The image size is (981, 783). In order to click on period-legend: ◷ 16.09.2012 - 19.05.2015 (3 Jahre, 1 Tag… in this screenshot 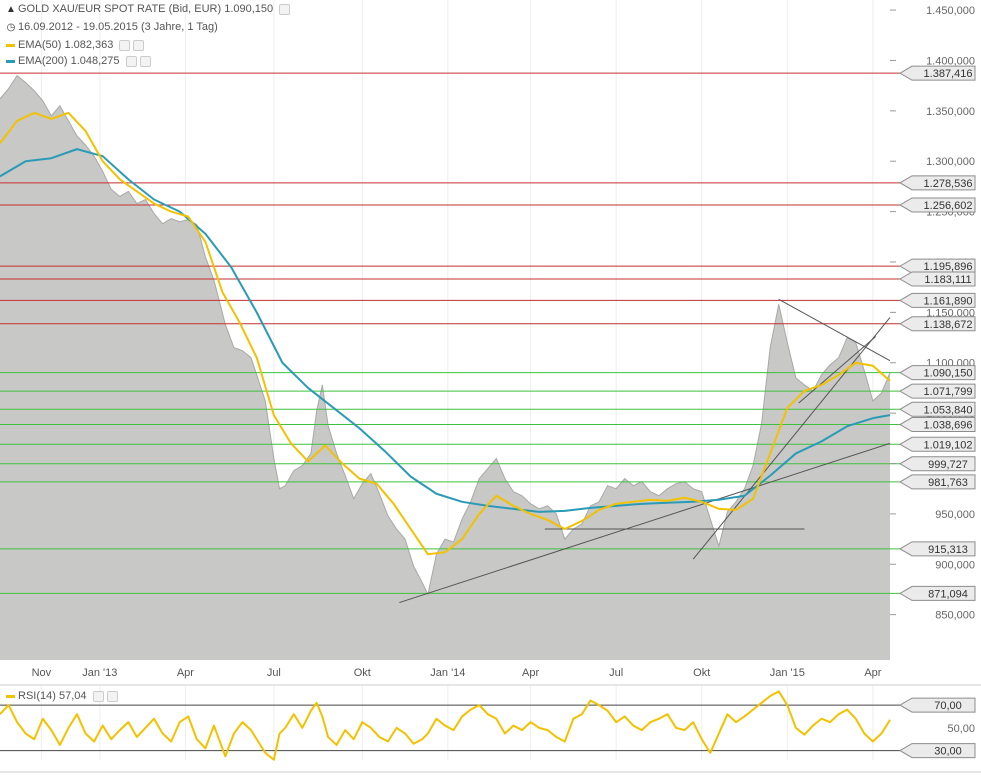, I will do `click(112, 27)`.